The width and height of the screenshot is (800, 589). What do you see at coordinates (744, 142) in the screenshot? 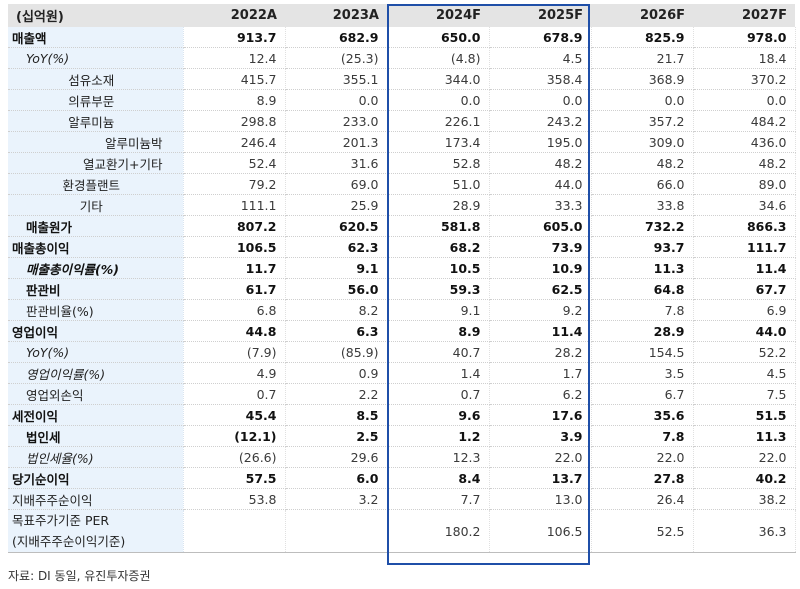
I see `cell: 436.0` at bounding box center [744, 142].